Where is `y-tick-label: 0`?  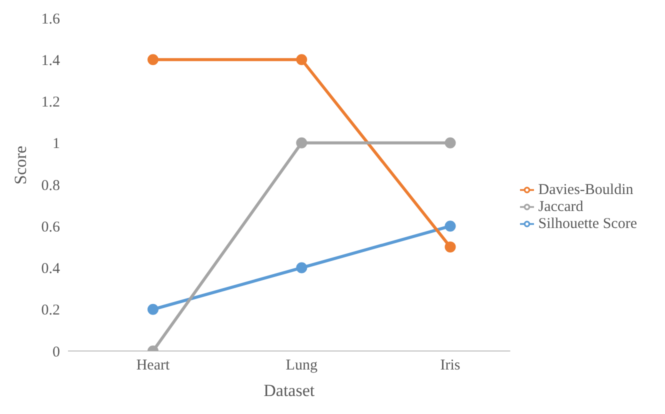
y-tick-label: 0 is located at coordinates (56, 352).